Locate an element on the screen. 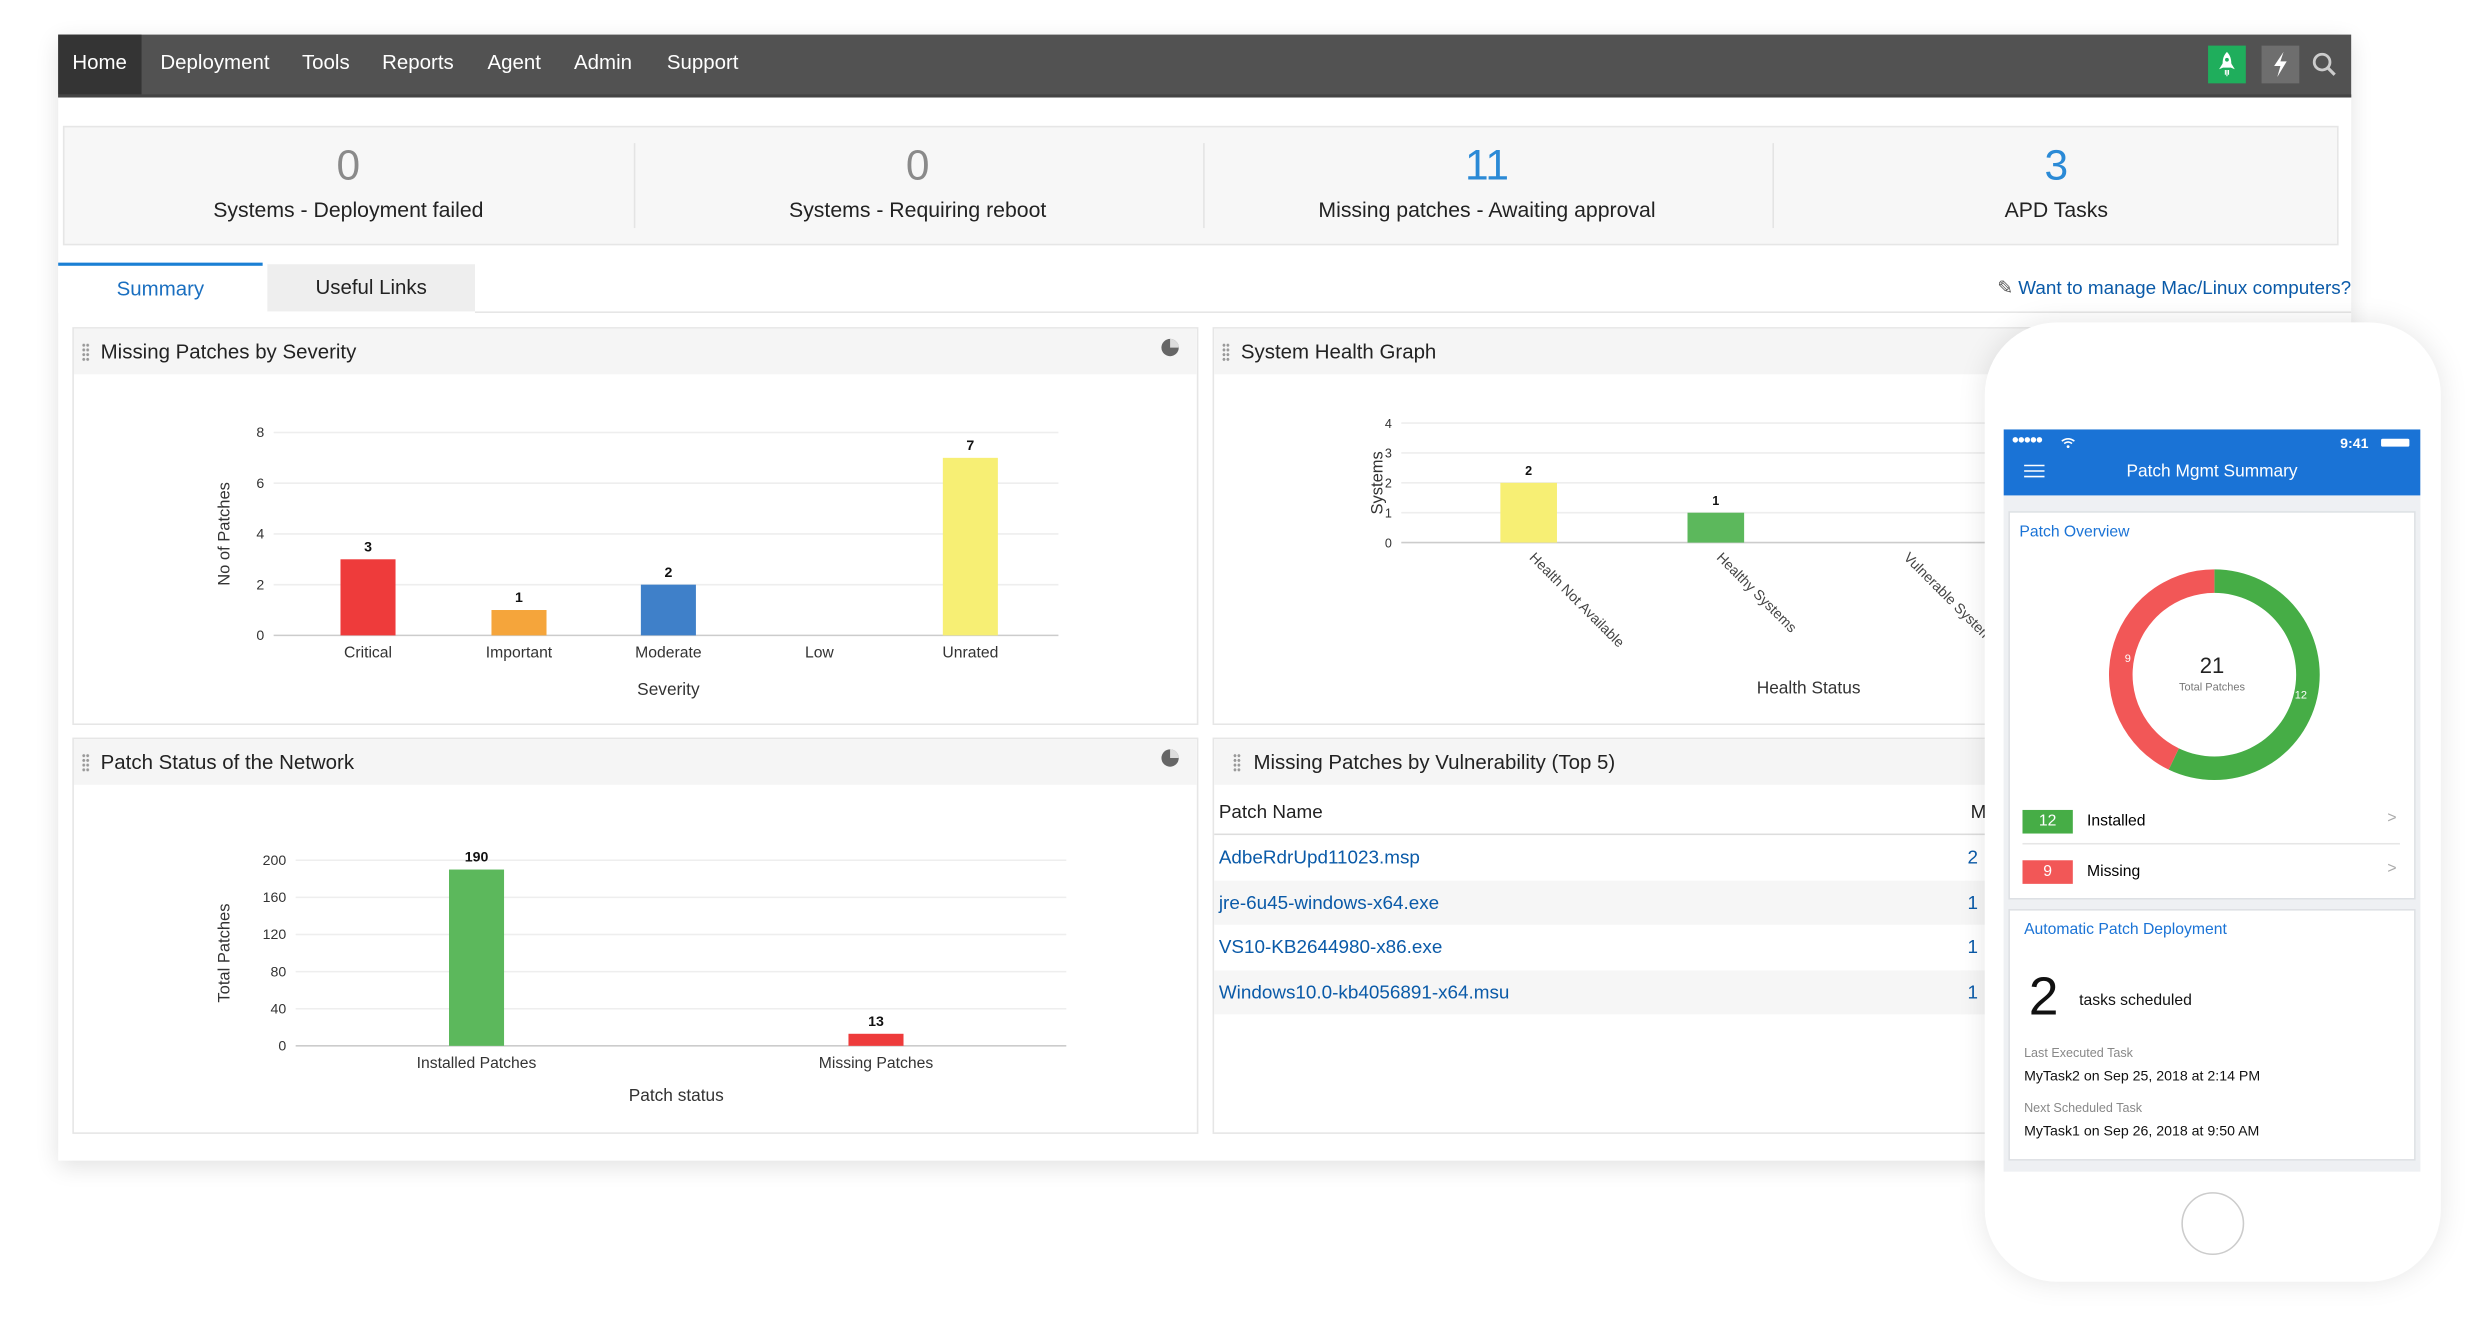  donut-missing-slice is located at coordinates (2161, 669).